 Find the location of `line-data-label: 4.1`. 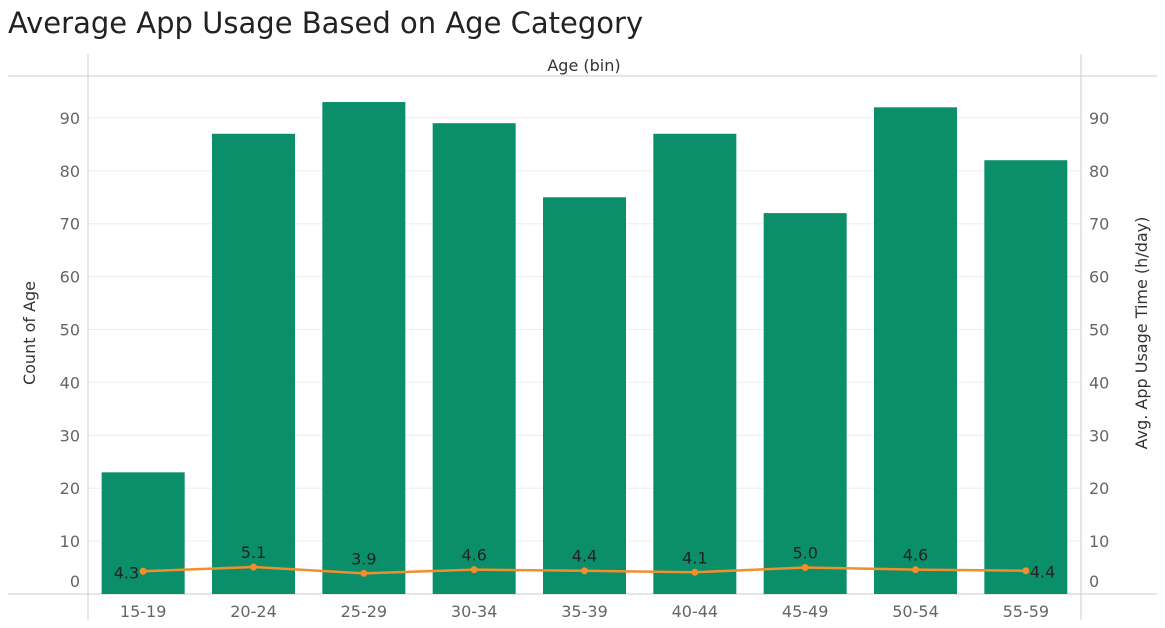

line-data-label: 4.1 is located at coordinates (694, 557).